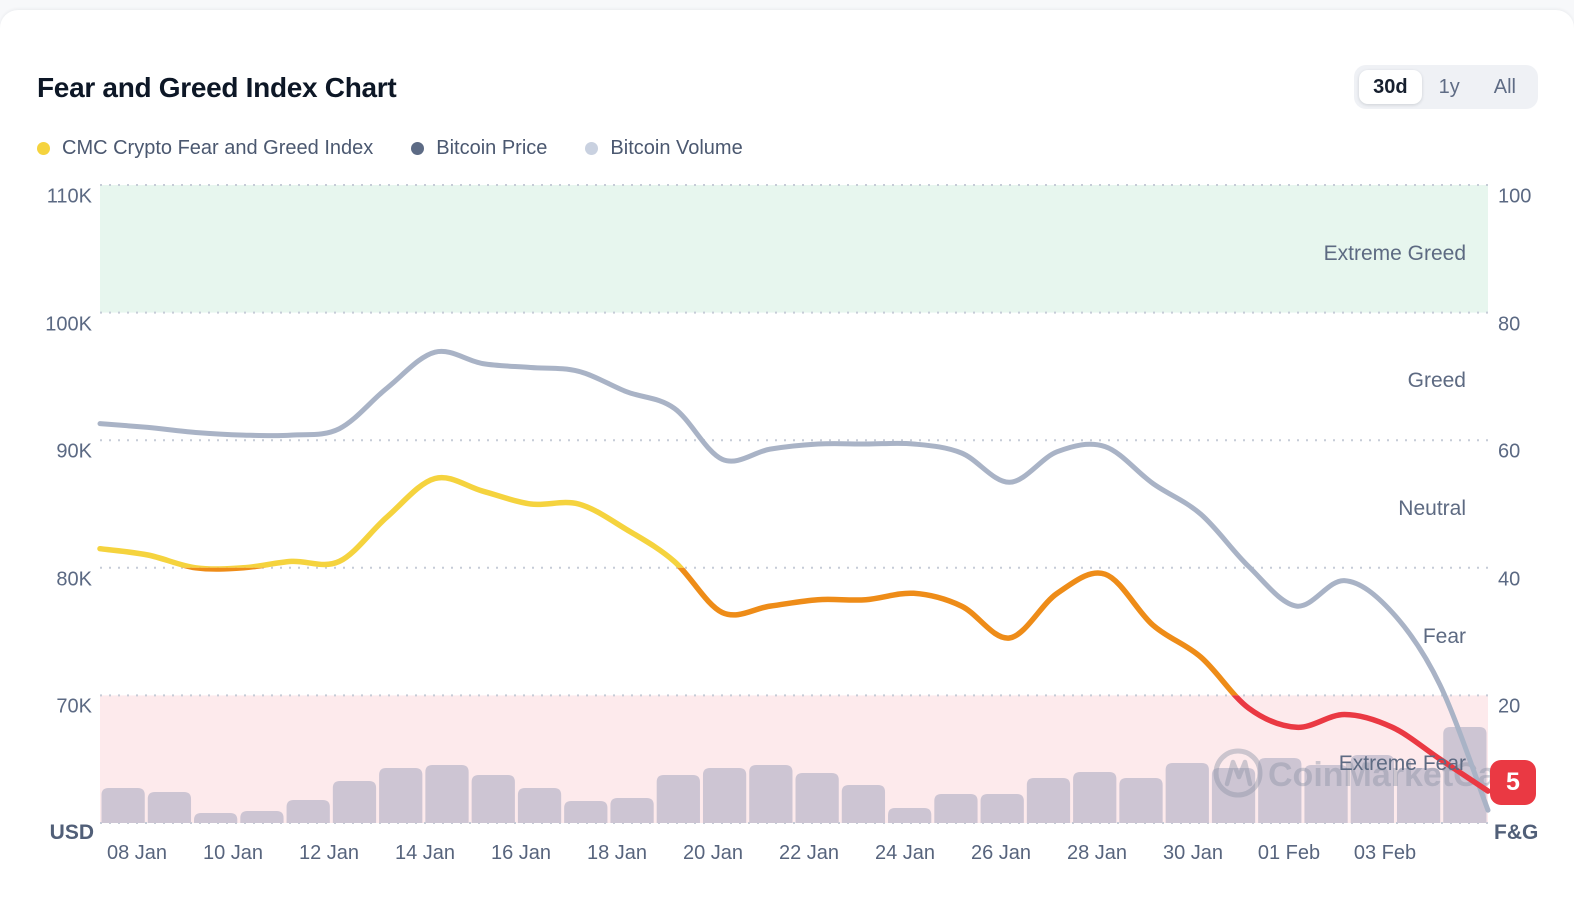 Image resolution: width=1574 pixels, height=910 pixels. What do you see at coordinates (1509, 706) in the screenshot?
I see `y-axis-label-right: 20` at bounding box center [1509, 706].